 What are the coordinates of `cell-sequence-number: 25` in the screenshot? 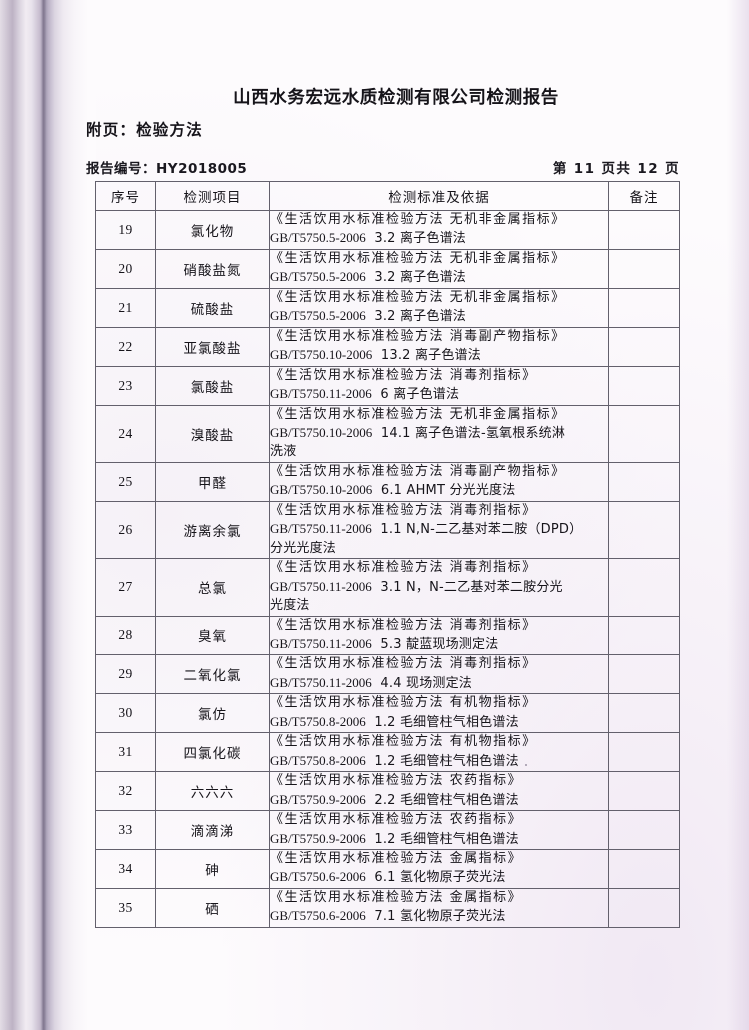 It's located at (125, 481).